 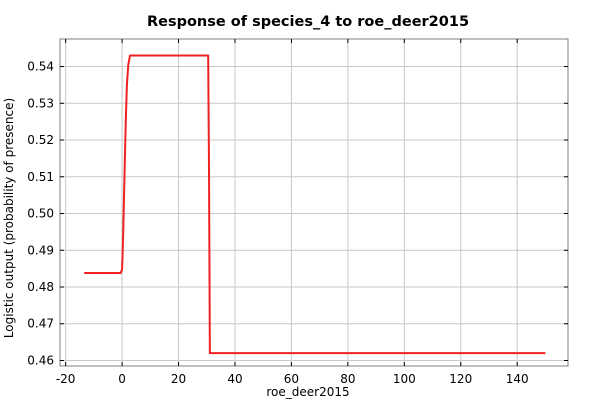 What do you see at coordinates (404, 379) in the screenshot?
I see `x-tick-label: 100` at bounding box center [404, 379].